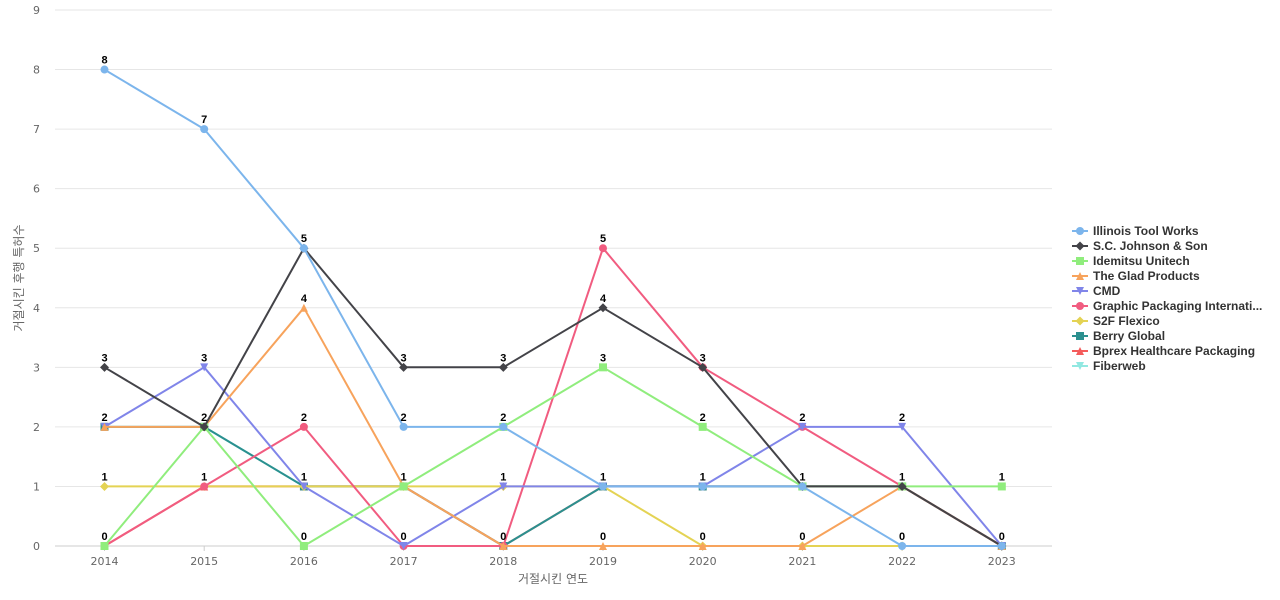 This screenshot has width=1280, height=600. Describe the element at coordinates (36, 10) in the screenshot. I see `y-tick-label: 9` at that location.